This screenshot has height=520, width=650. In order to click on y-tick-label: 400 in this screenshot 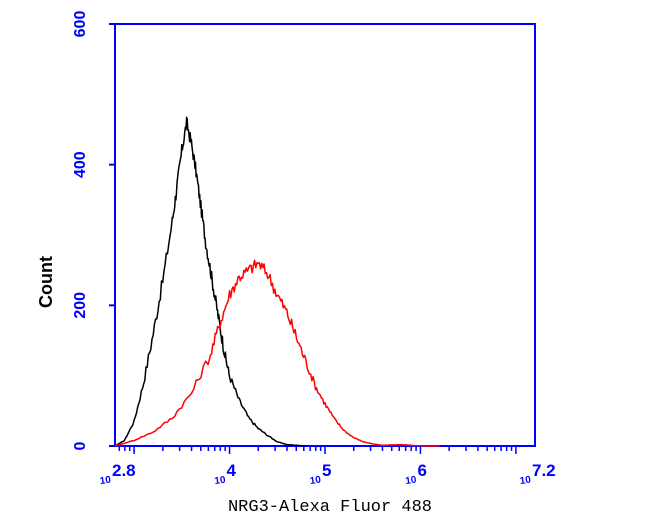, I will do `click(80, 164)`.